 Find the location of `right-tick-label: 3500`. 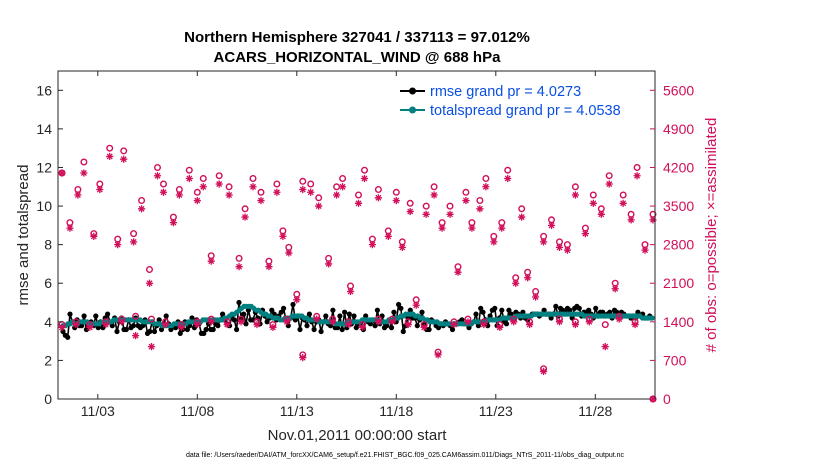

right-tick-label: 3500 is located at coordinates (678, 206).